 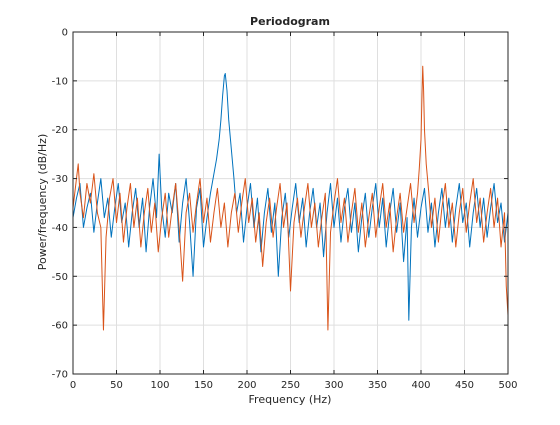 What do you see at coordinates (203, 385) in the screenshot?
I see `x-tick-label: 150` at bounding box center [203, 385].